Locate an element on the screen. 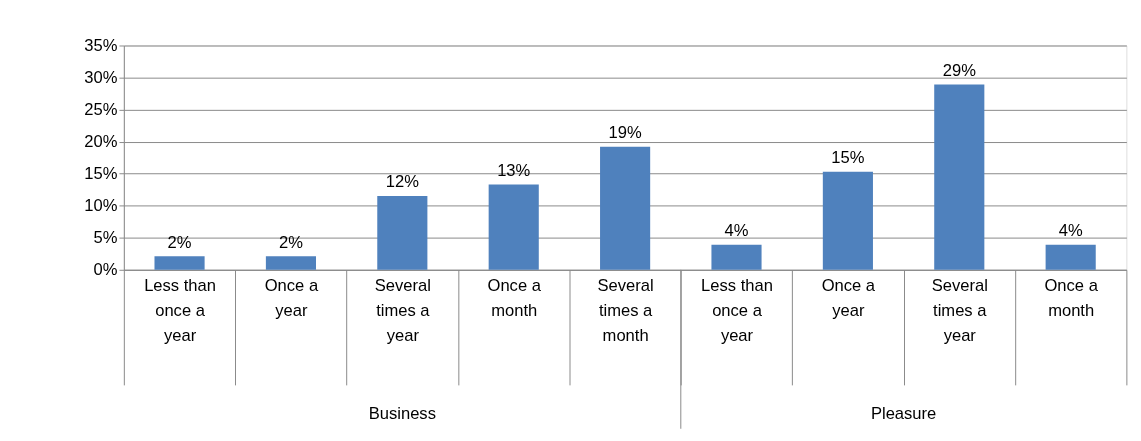 This screenshot has height=441, width=1141. y-tick-label: 35% is located at coordinates (101, 45).